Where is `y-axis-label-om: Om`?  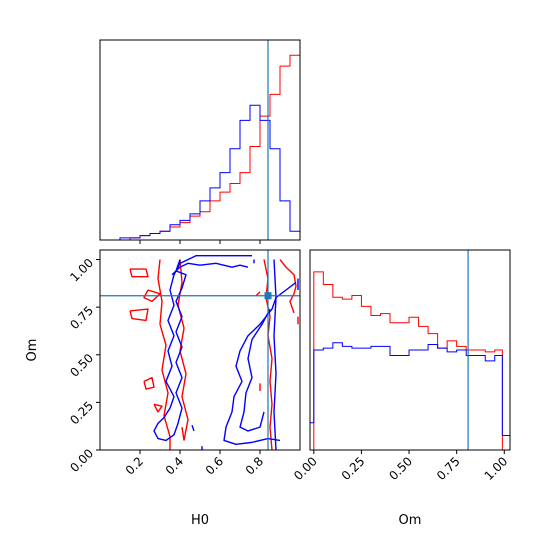 y-axis-label-om: Om is located at coordinates (32, 350).